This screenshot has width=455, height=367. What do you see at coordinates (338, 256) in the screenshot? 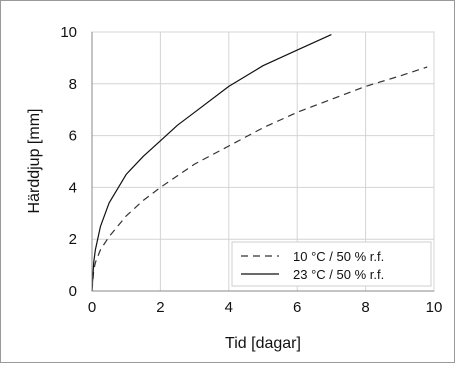
I see `legend-label-10c: 10 °C / 50 % r.f.` at bounding box center [338, 256].